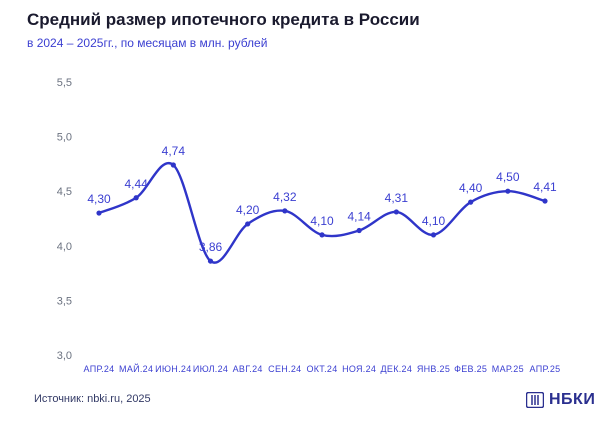 Image resolution: width=615 pixels, height=431 pixels. Describe the element at coordinates (284, 369) in the screenshot. I see `x-tick-label: СЕН.24` at that location.